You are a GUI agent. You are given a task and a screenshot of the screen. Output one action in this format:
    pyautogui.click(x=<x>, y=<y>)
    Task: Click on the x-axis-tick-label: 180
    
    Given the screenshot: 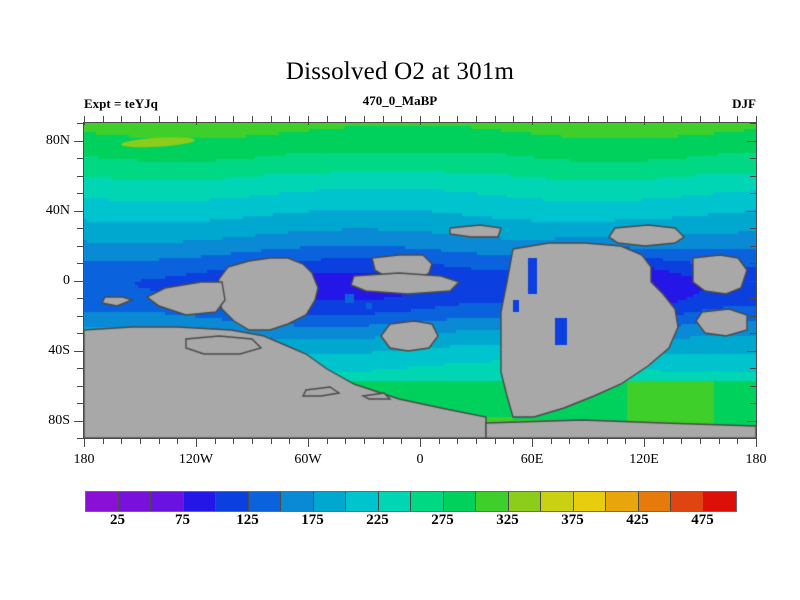 What is the action you would take?
    pyautogui.click(x=756, y=459)
    